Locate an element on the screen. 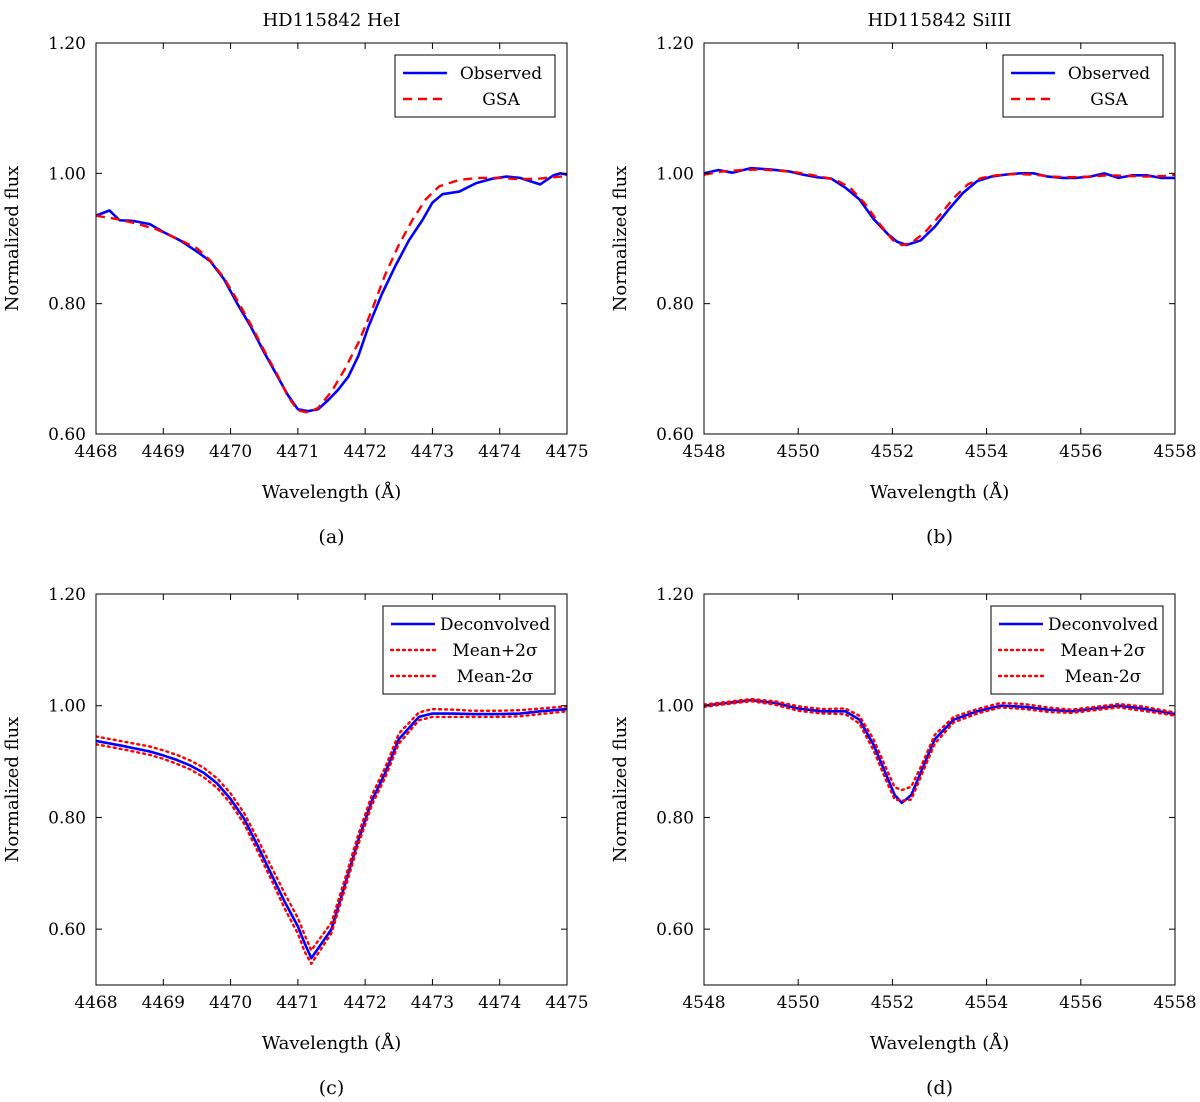  panel-label: (d) is located at coordinates (939, 1088).